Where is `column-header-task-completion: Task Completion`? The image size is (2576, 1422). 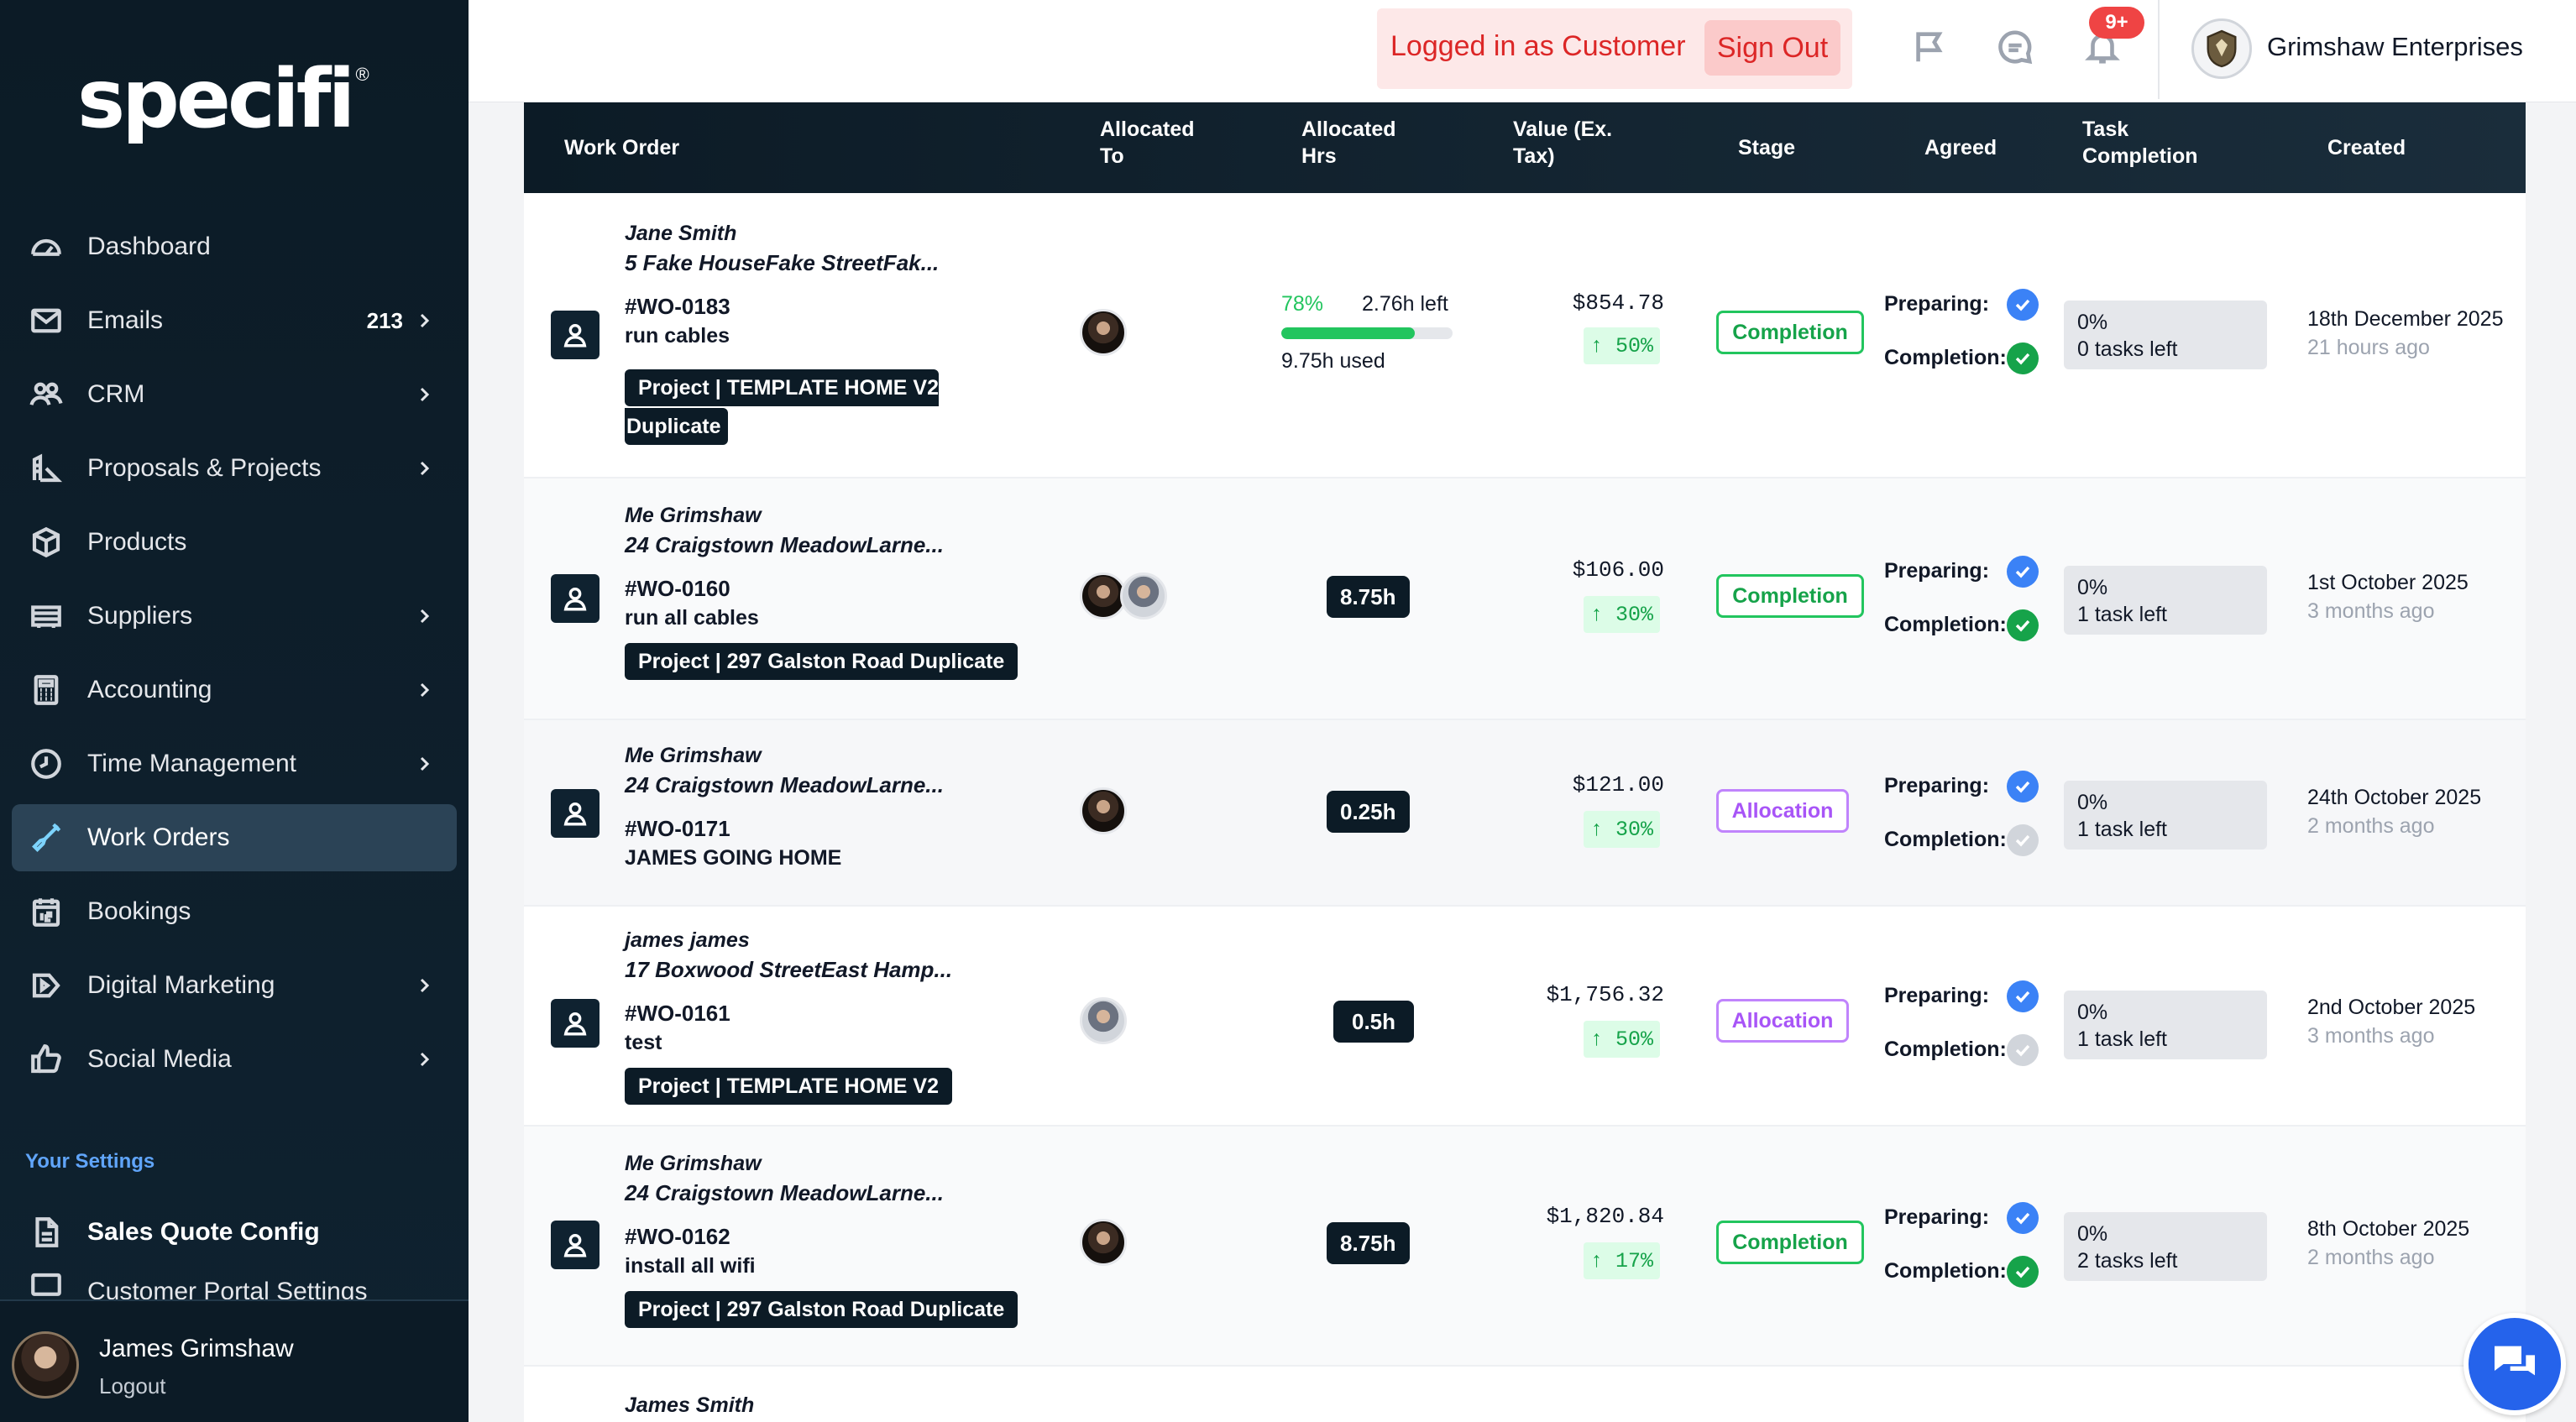 column-header-task-completion: Task Completion is located at coordinates (2140, 143).